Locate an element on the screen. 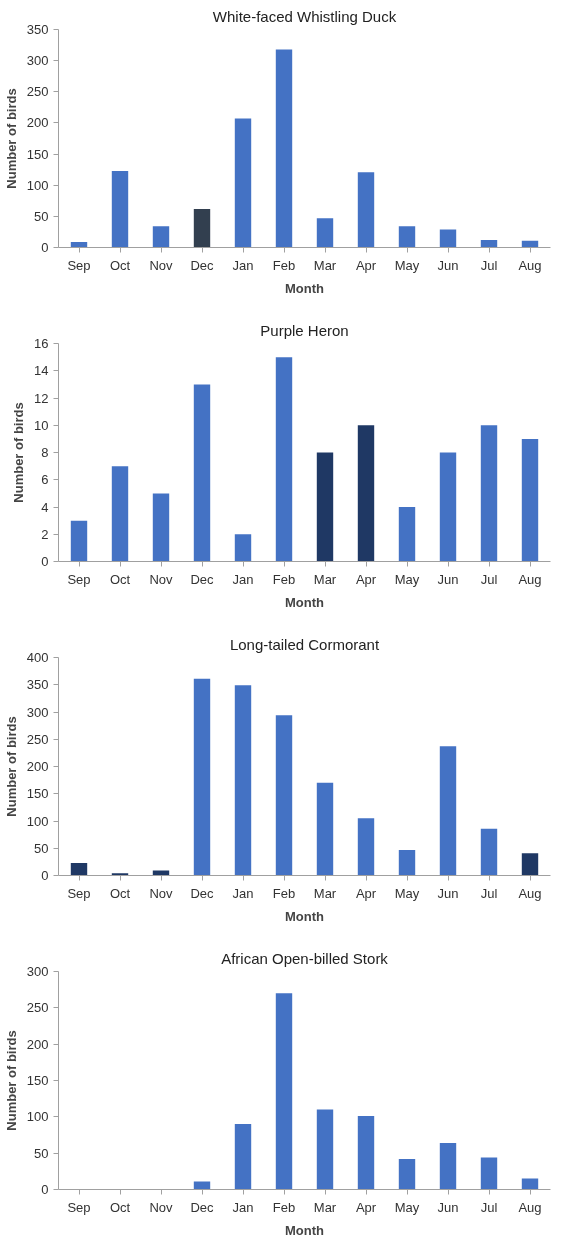 The image size is (574, 1242). y-tick-label: 8 is located at coordinates (45, 452).